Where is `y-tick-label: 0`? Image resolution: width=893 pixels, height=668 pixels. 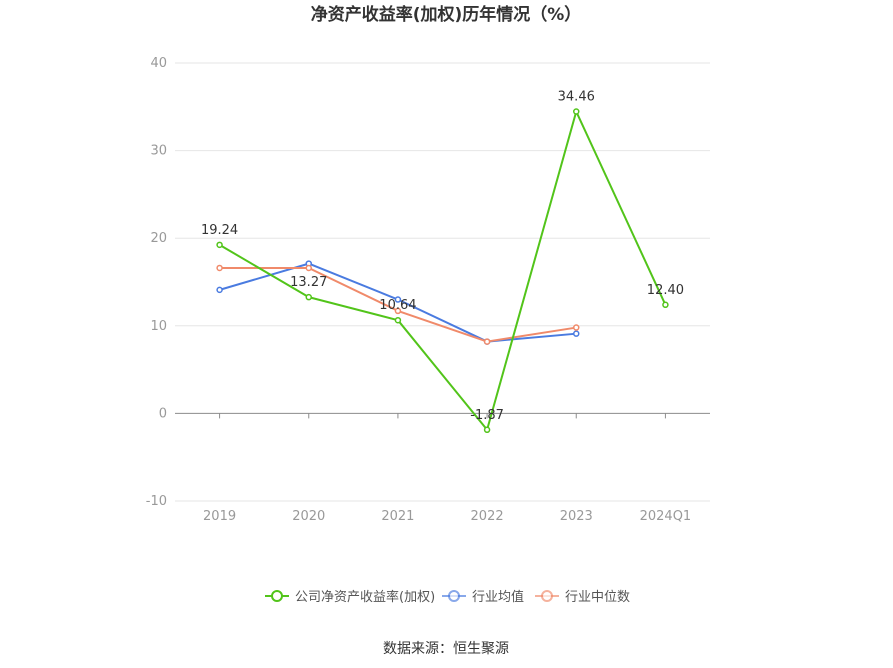 y-tick-label: 0 is located at coordinates (163, 413).